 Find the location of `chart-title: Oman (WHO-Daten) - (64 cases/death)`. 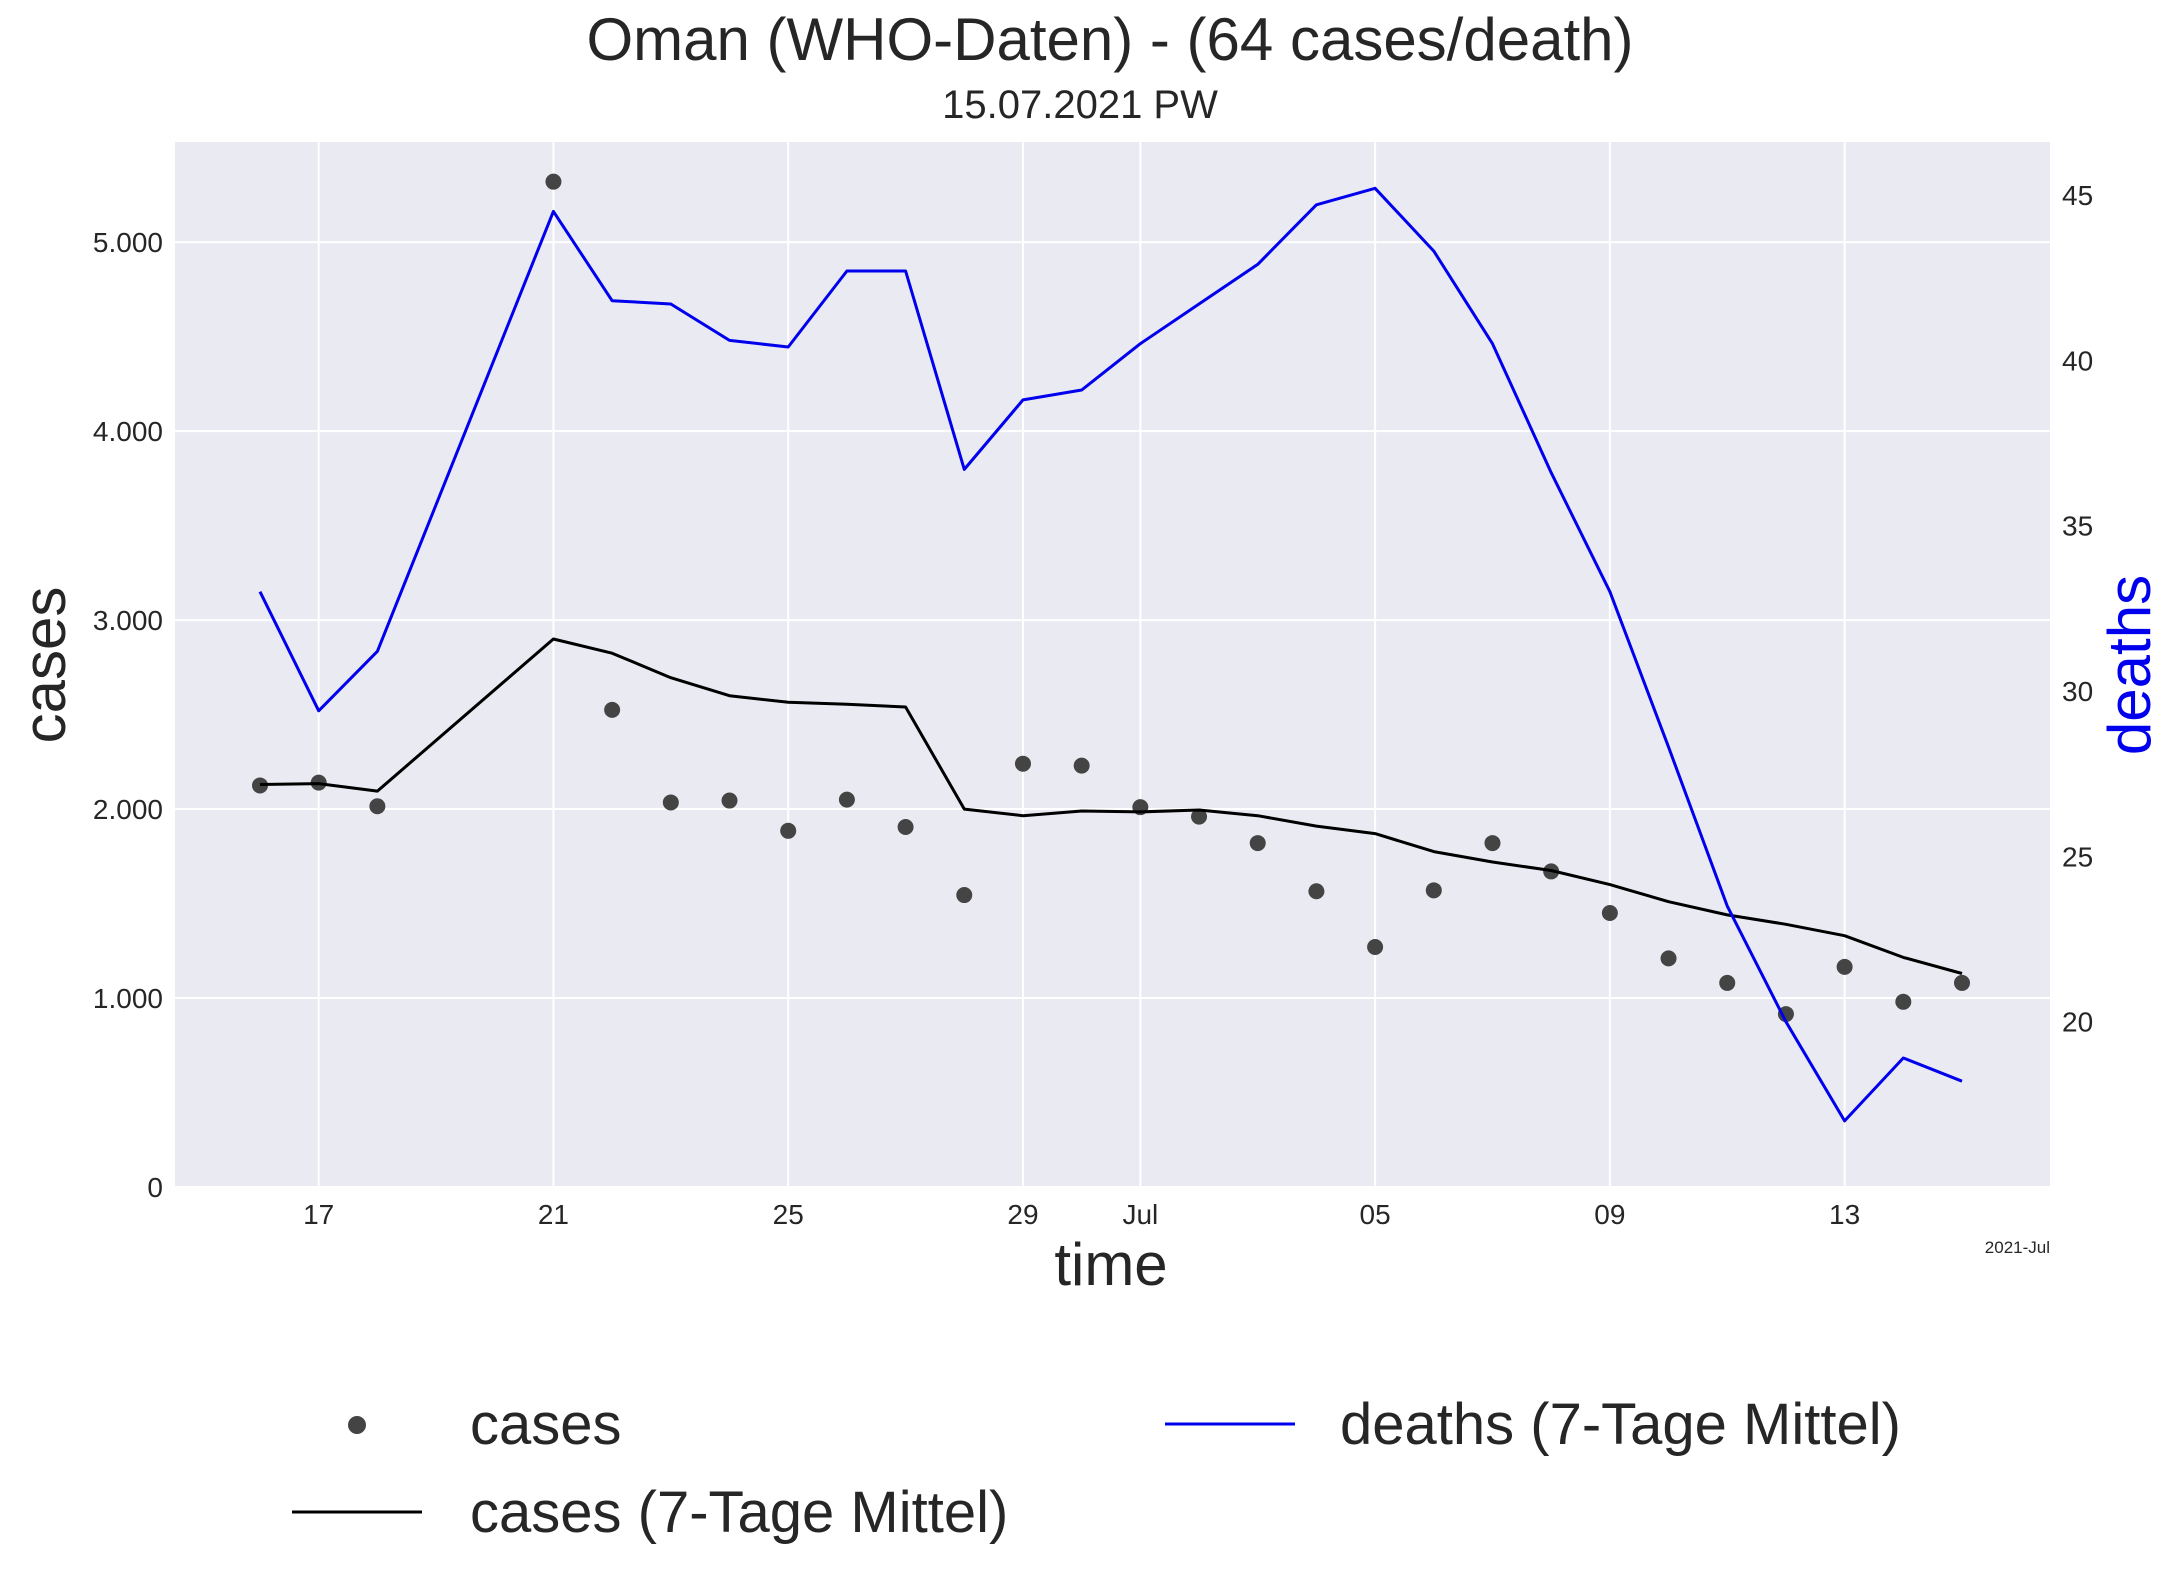

chart-title: Oman (WHO-Daten) - (64 cases/death) is located at coordinates (1110, 39).